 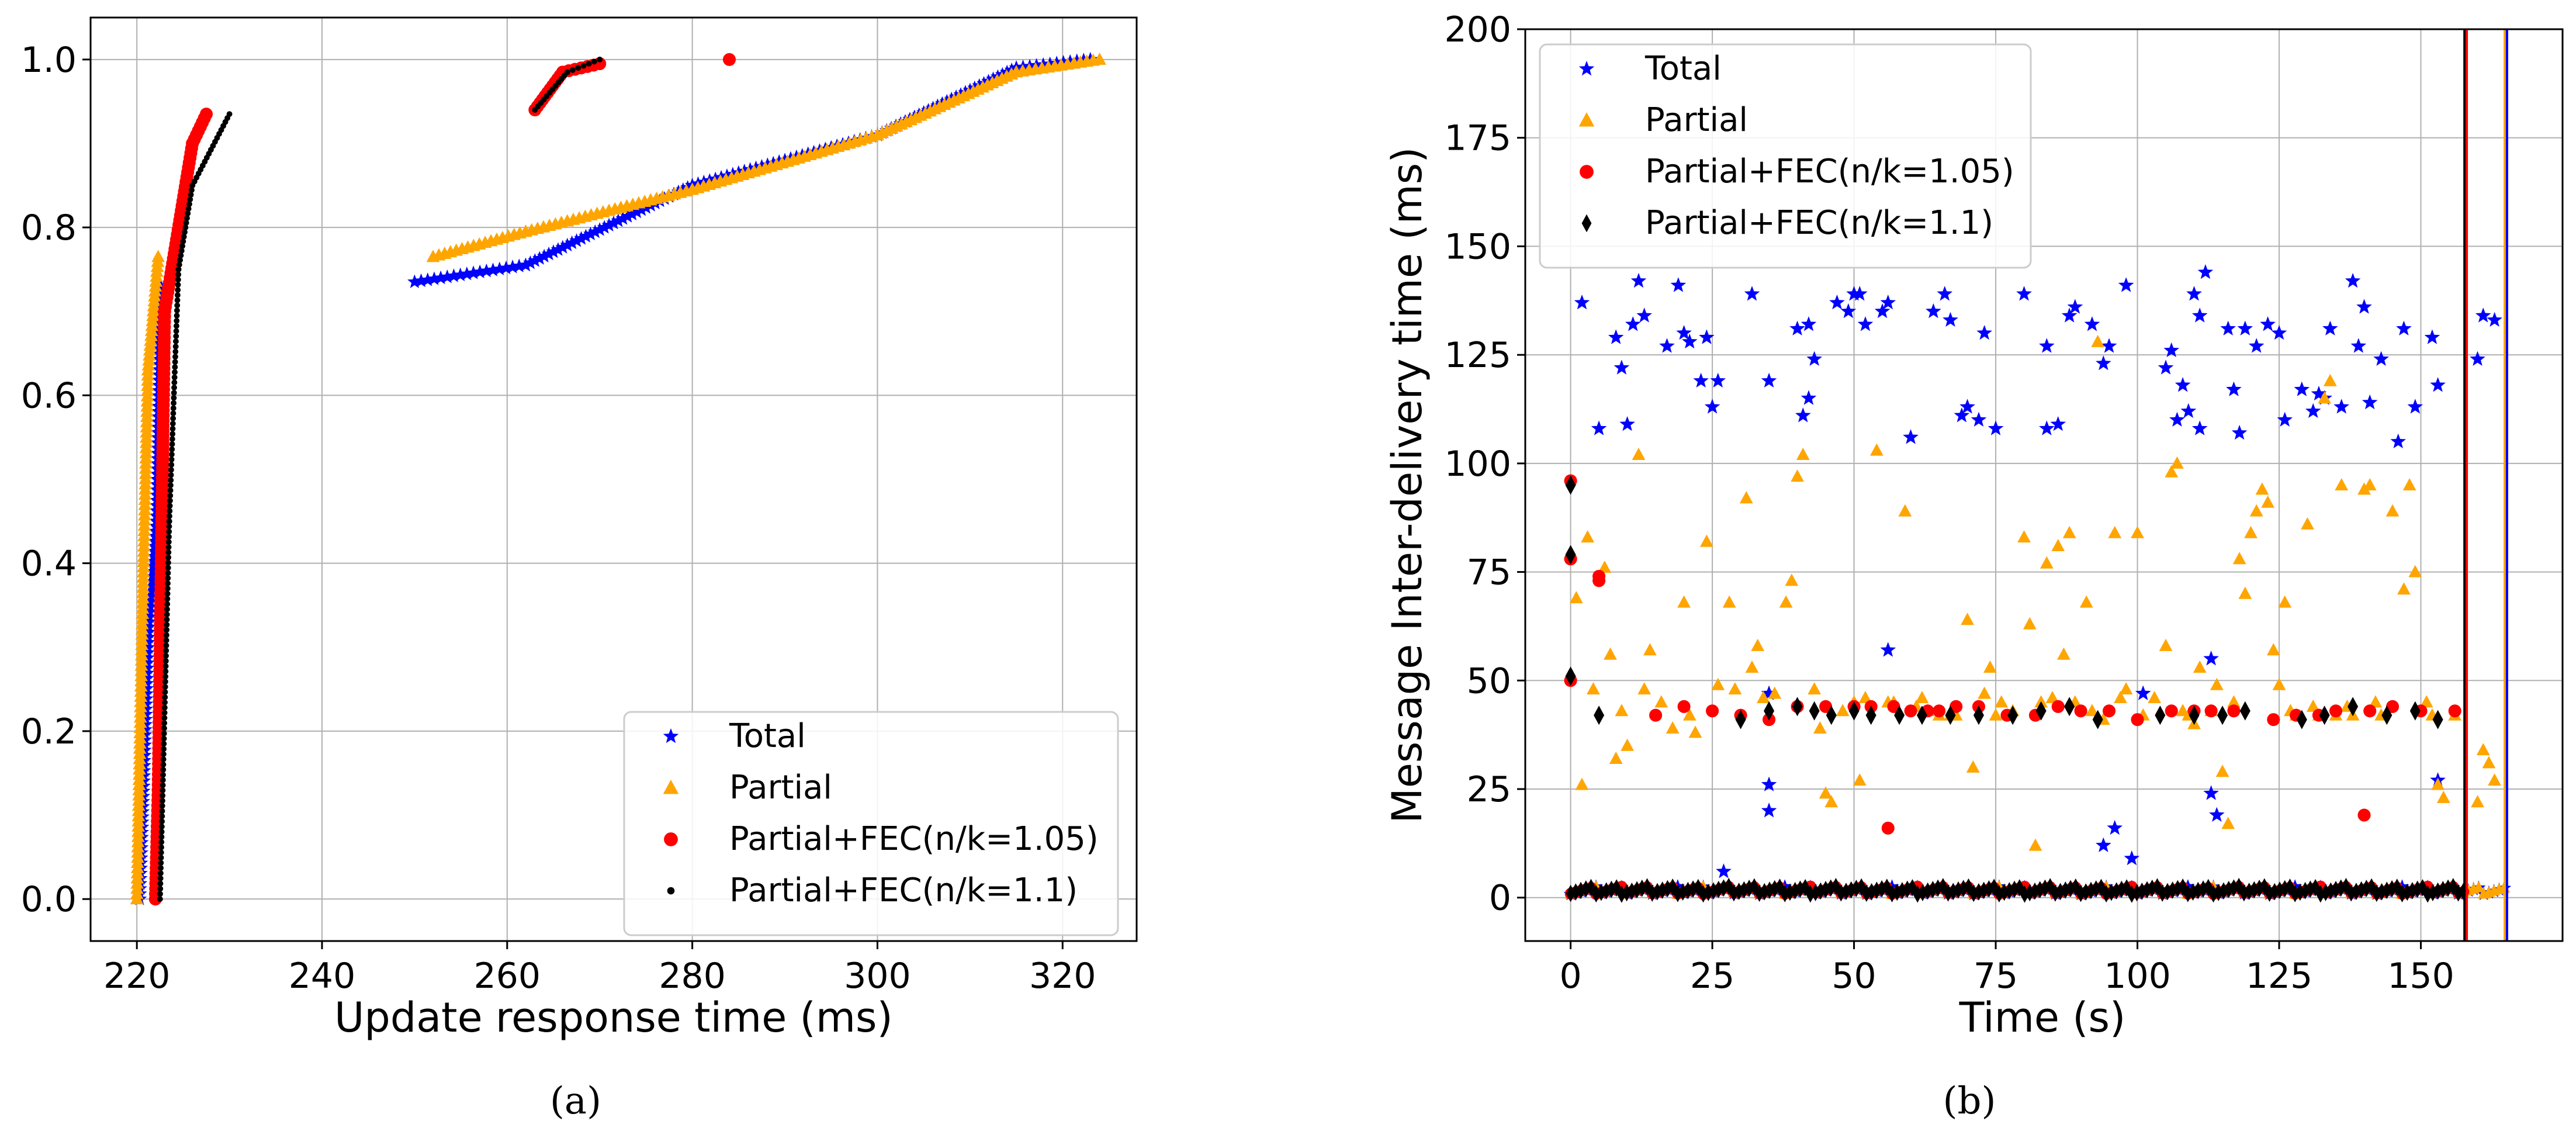 I want to click on y-tick-label: 0, so click(x=1500, y=898).